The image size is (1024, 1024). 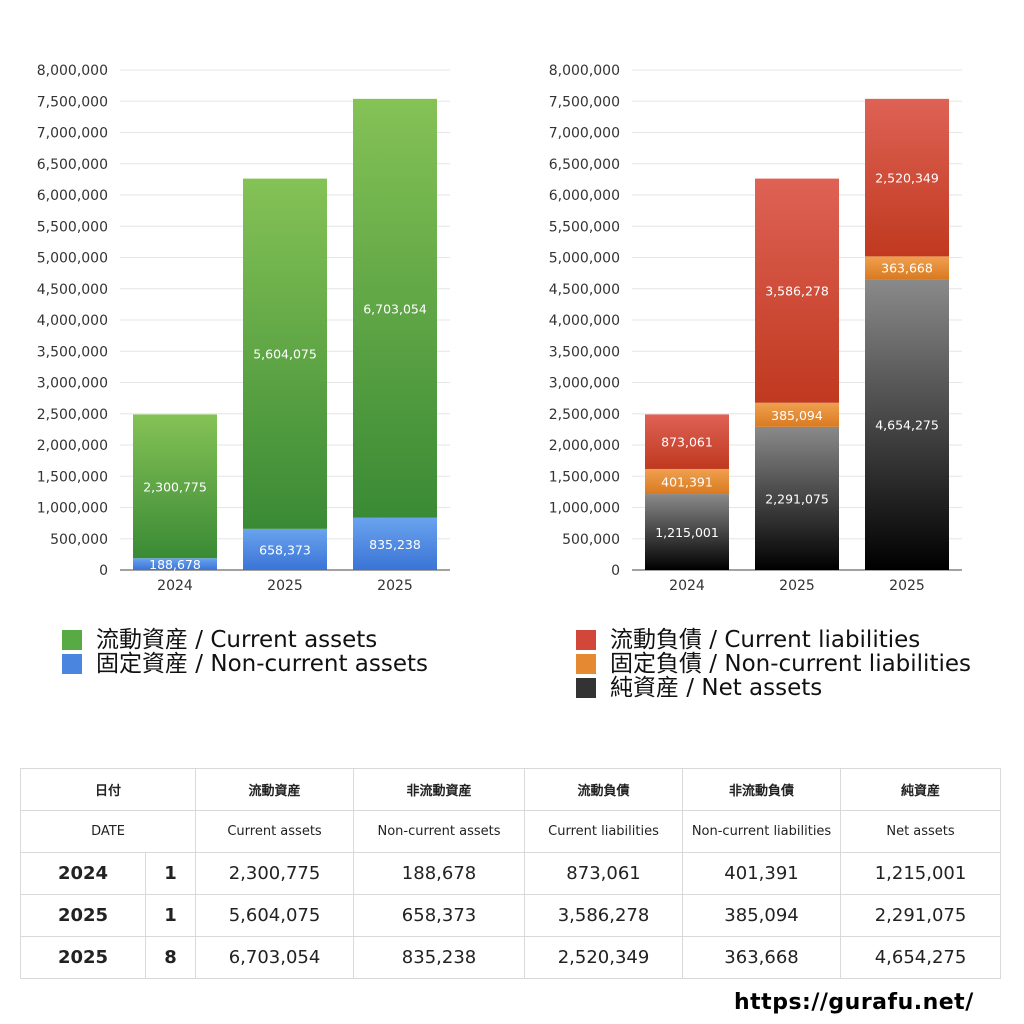 I want to click on data-label: 6,703,054, so click(x=395, y=308).